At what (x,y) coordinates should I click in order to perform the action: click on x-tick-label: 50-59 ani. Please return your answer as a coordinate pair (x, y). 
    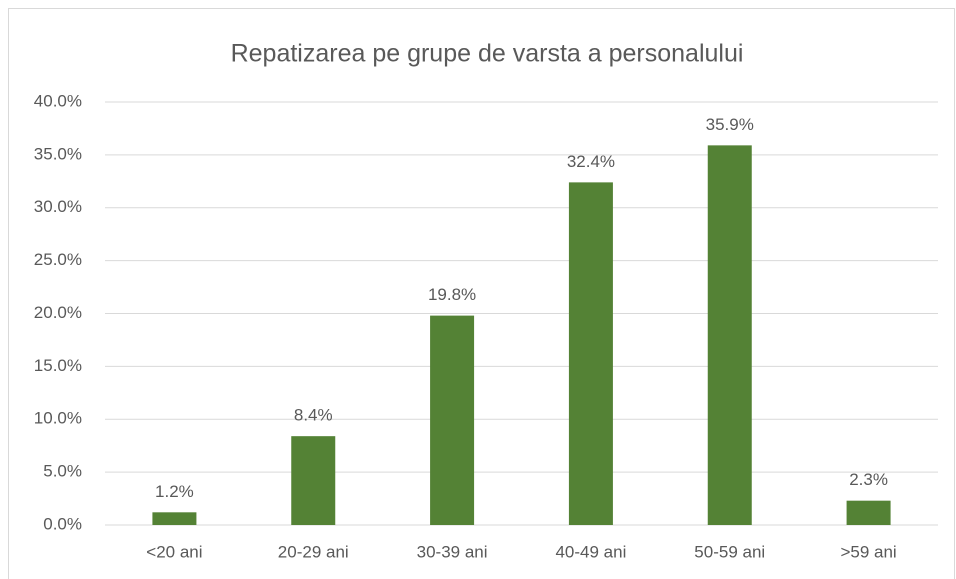
    Looking at the image, I should click on (729, 551).